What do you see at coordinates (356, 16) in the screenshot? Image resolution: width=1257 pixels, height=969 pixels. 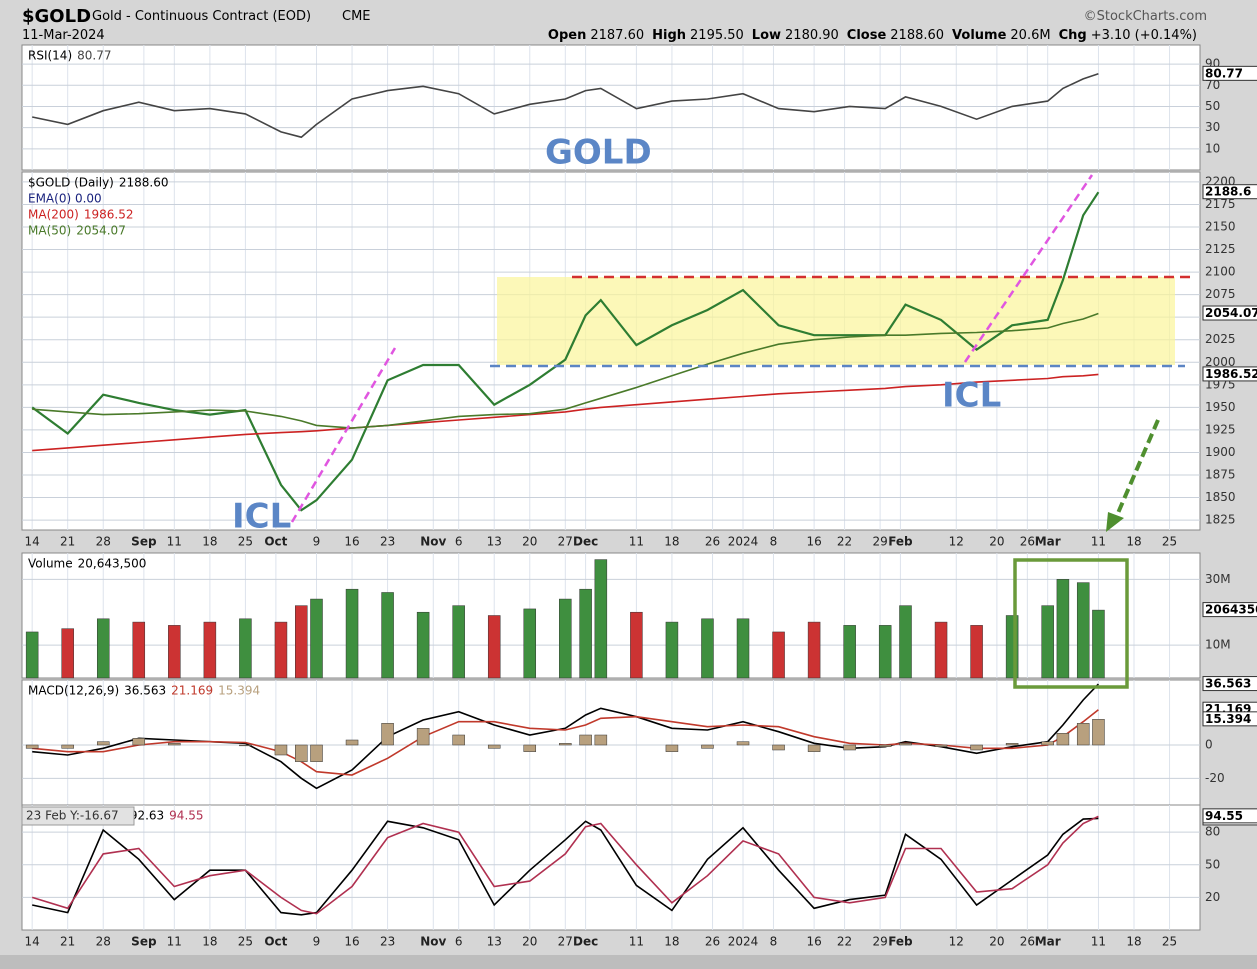 I see `exchange: CME` at bounding box center [356, 16].